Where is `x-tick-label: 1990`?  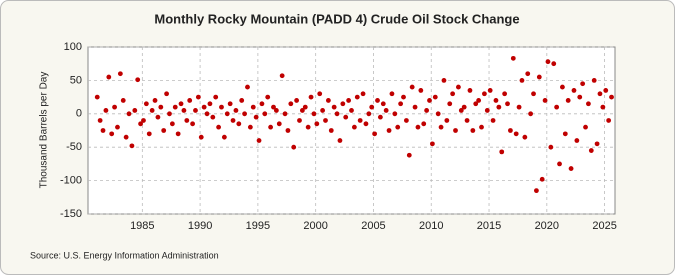
x-tick-label: 1990 is located at coordinates (200, 226).